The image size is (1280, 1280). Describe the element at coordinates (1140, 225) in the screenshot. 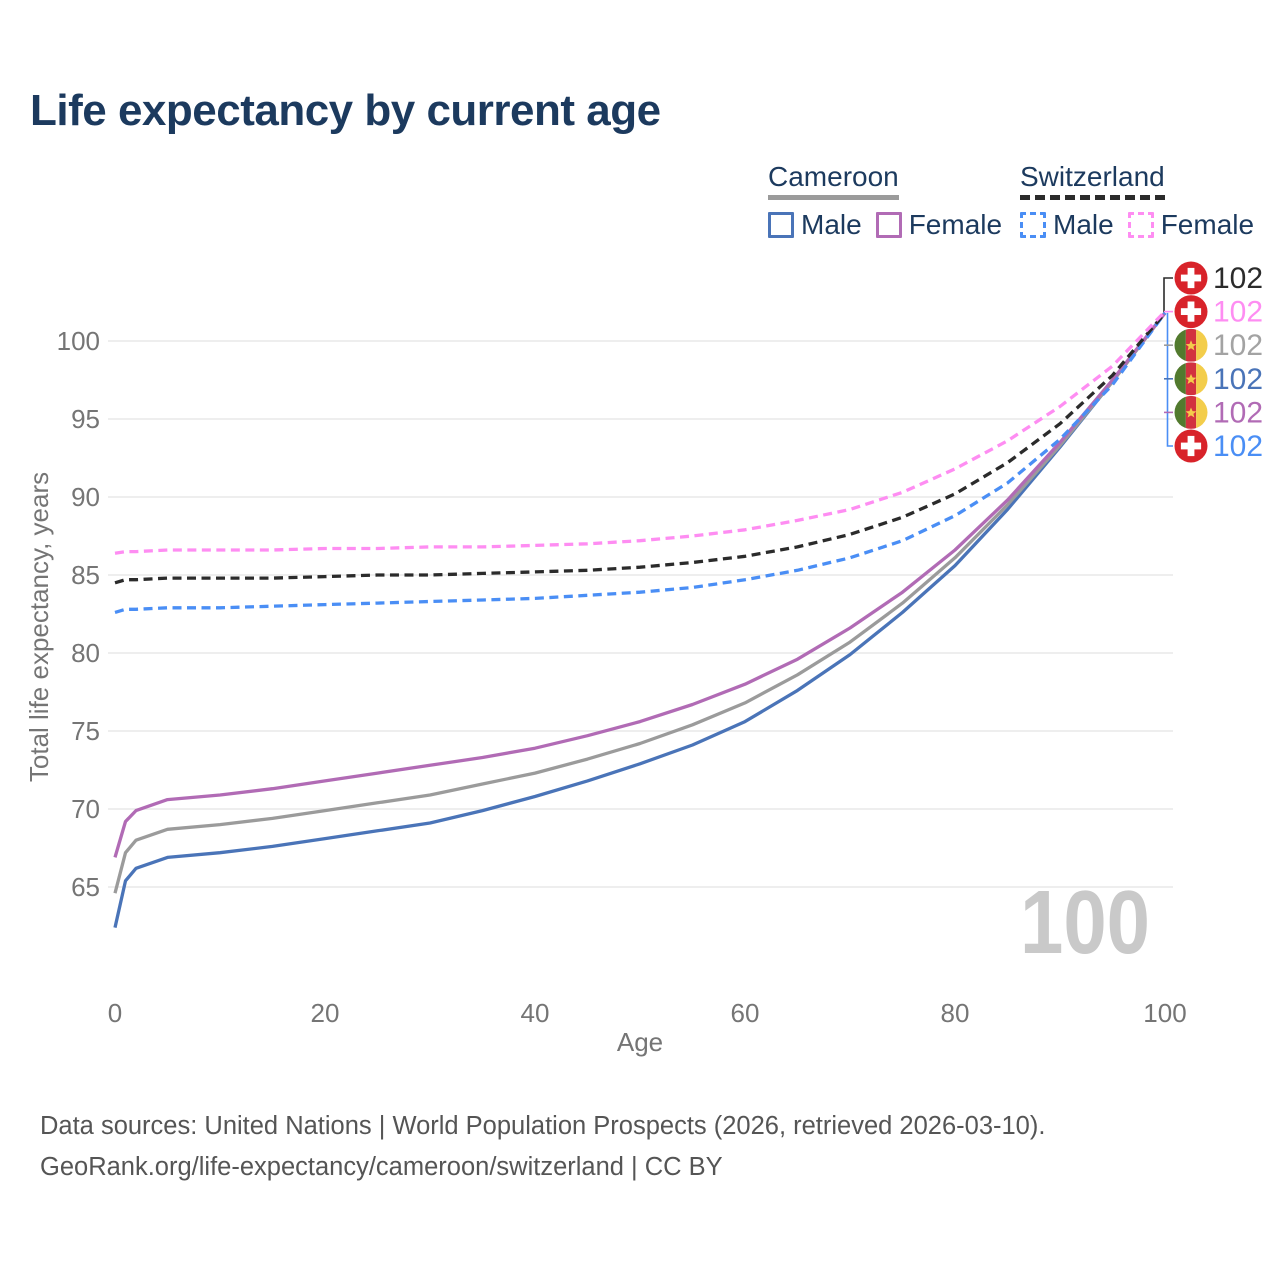

I see `switzerland-female-checkbox` at that location.